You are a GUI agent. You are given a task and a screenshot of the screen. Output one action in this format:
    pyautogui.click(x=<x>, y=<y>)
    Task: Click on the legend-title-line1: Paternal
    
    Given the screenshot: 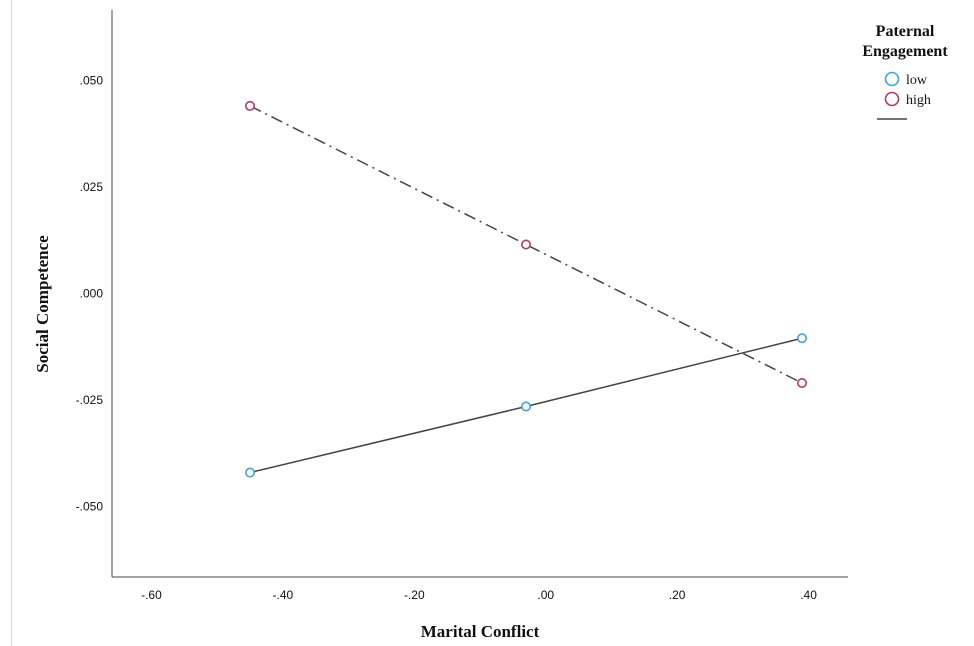 What is the action you would take?
    pyautogui.click(x=905, y=31)
    